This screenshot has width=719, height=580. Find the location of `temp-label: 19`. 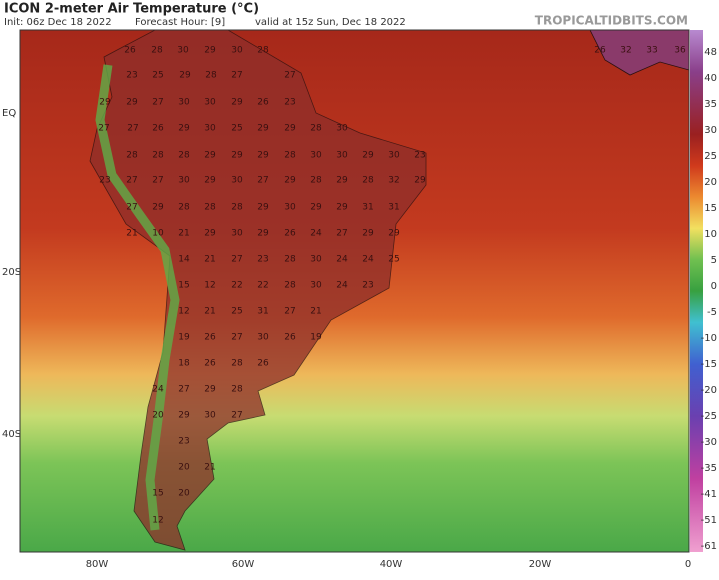

temp-label: 19 is located at coordinates (184, 338).